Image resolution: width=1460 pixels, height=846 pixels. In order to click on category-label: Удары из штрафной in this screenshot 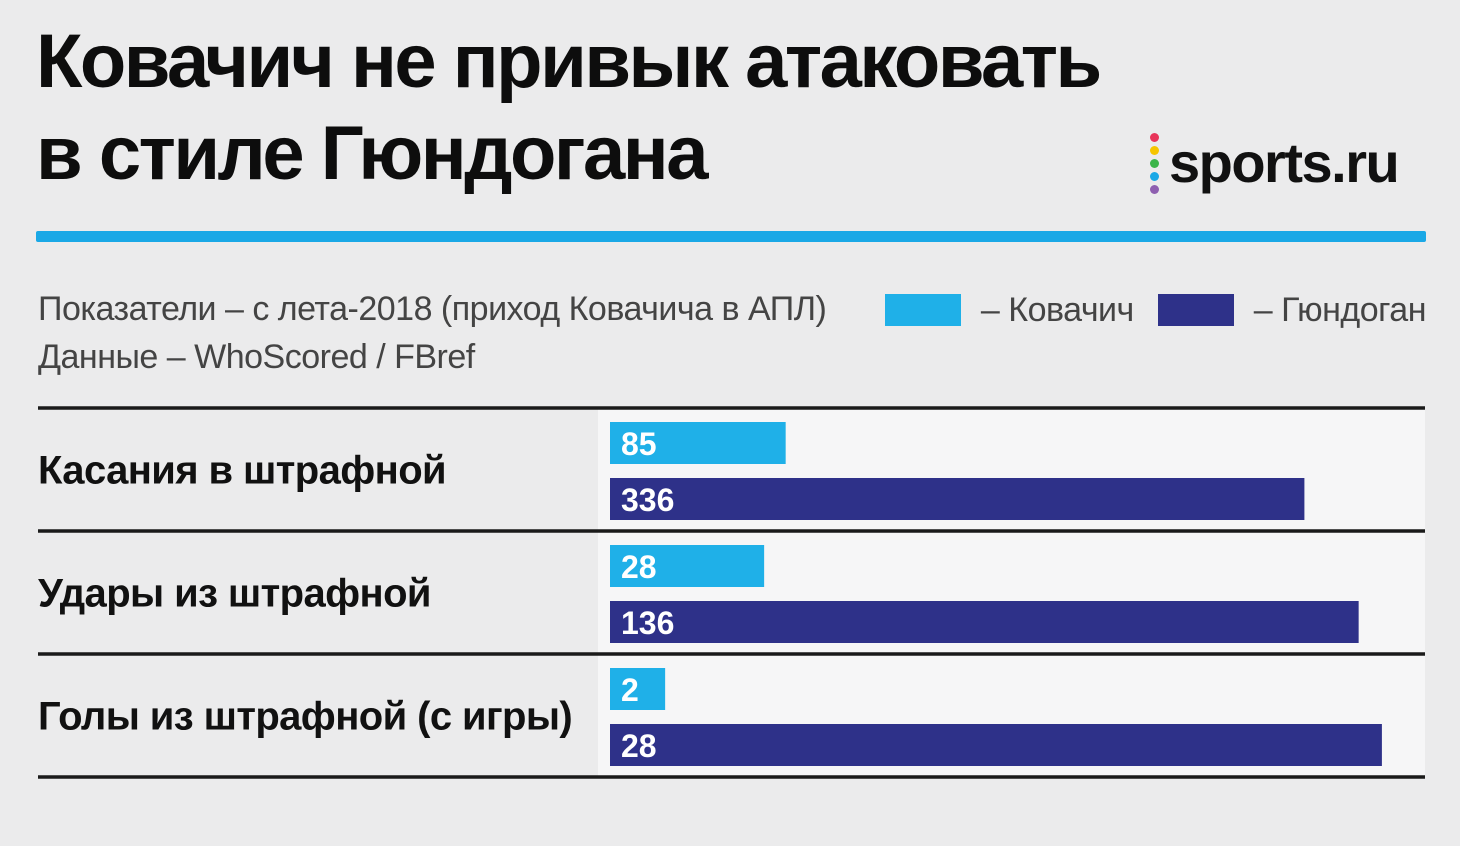, I will do `click(234, 594)`.